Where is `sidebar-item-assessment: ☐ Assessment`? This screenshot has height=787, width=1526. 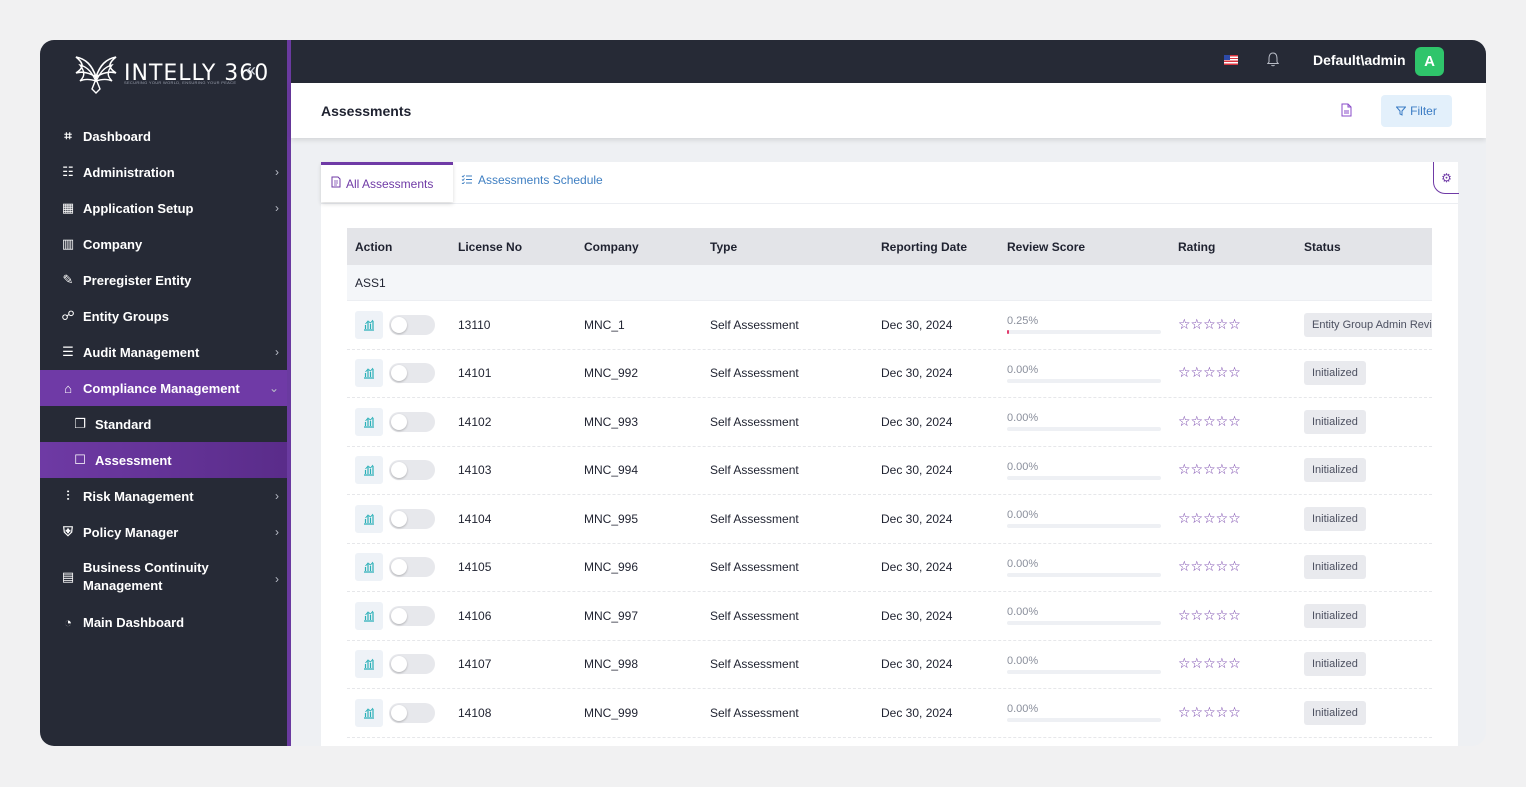 sidebar-item-assessment: ☐ Assessment is located at coordinates (163, 460).